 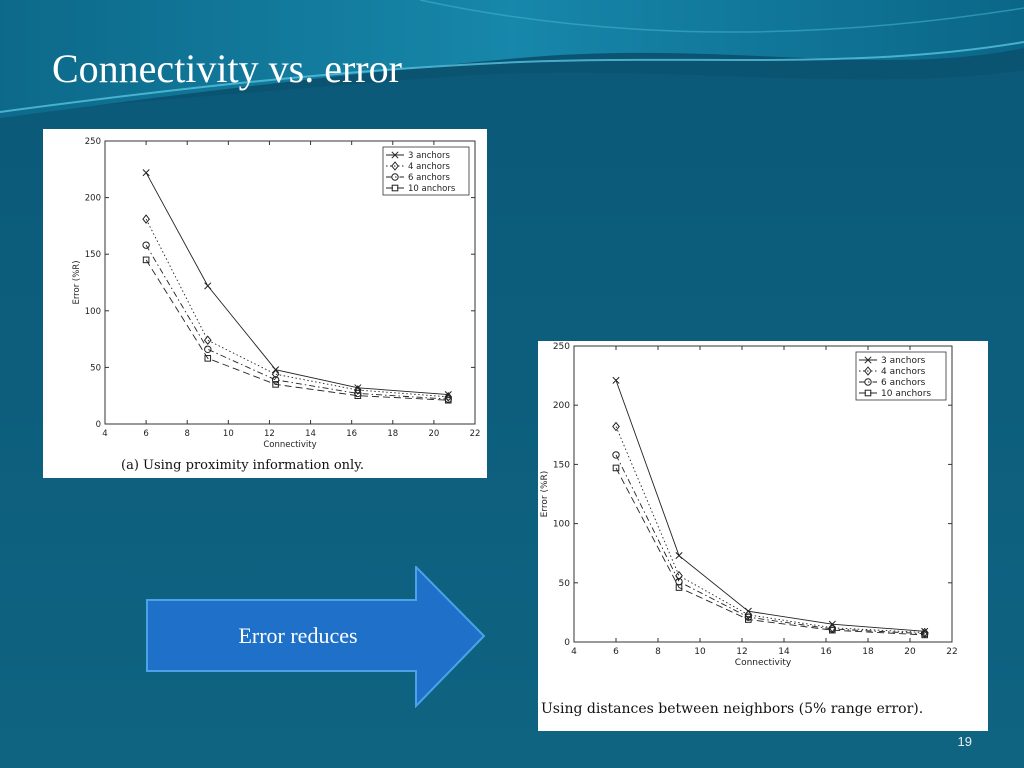 I want to click on series-4-anchors, so click(x=297, y=308).